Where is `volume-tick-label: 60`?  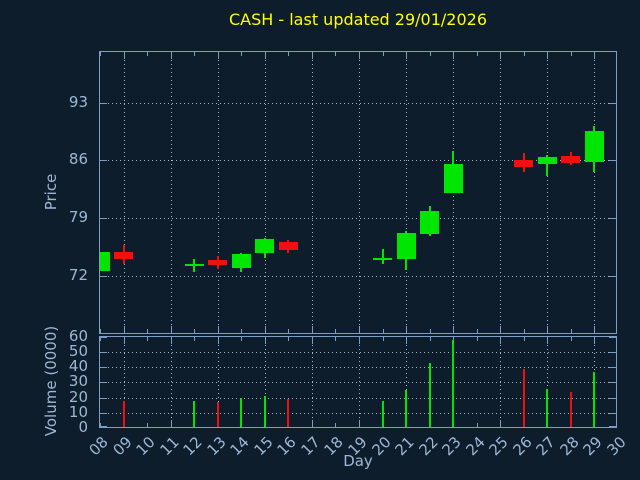
volume-tick-label: 60 is located at coordinates (78, 335).